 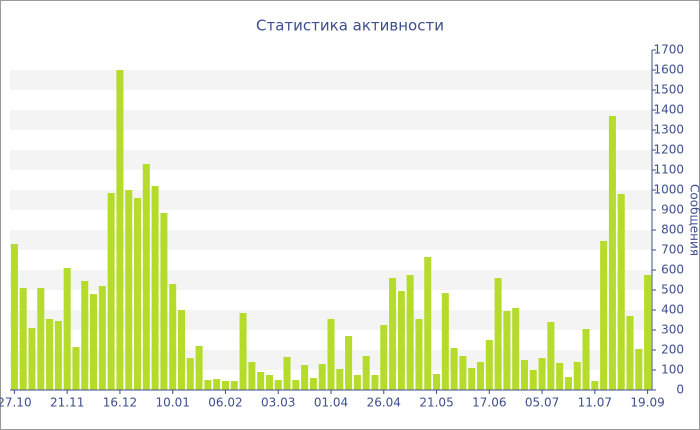 What do you see at coordinates (672, 230) in the screenshot?
I see `y-tick-label: 800` at bounding box center [672, 230].